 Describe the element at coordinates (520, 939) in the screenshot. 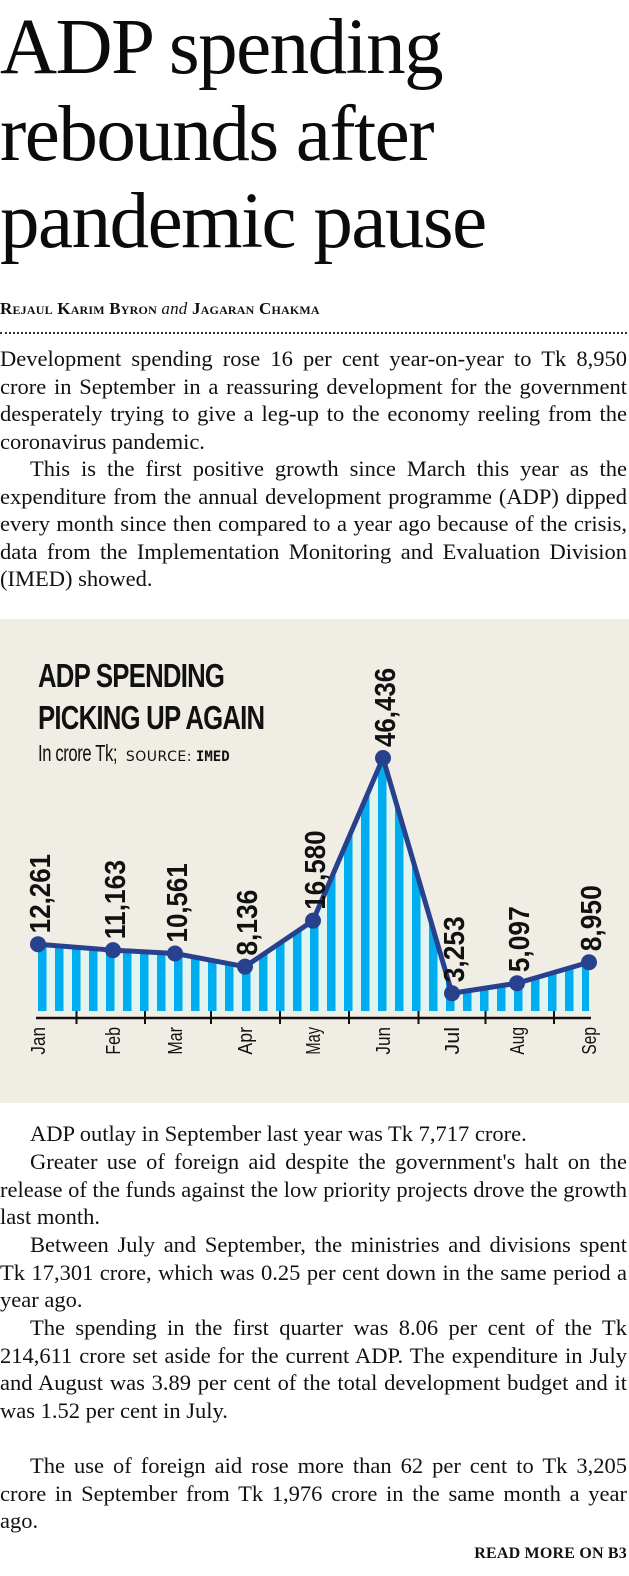

I see `data-label: 5,097` at that location.